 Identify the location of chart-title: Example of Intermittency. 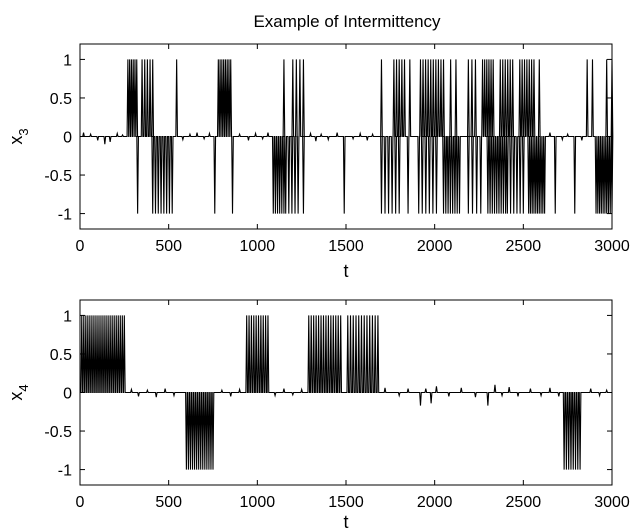
(347, 21).